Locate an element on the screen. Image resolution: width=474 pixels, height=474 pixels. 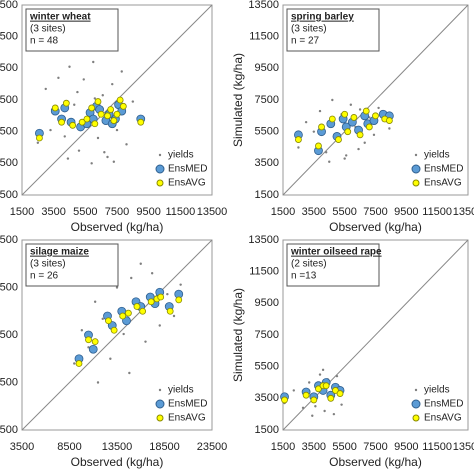
annotation: n = 48 is located at coordinates (44, 41).